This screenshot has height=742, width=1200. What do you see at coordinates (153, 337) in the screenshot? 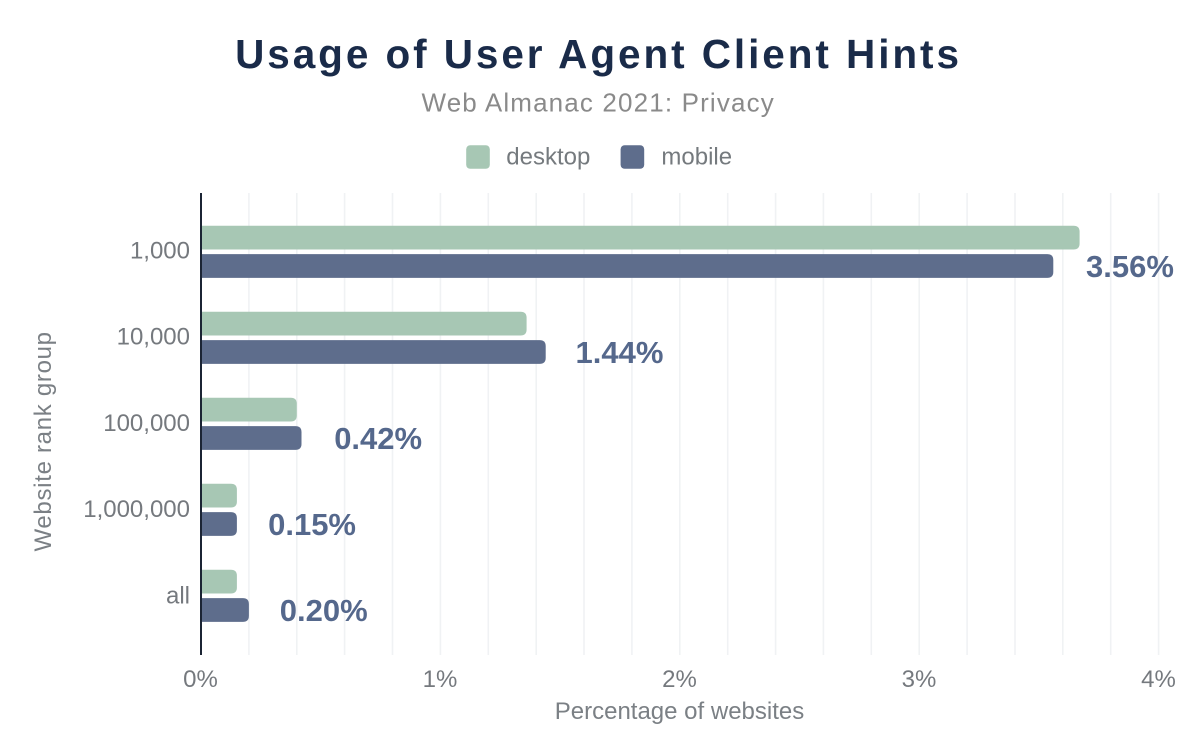
I see `svg-text: 10,000` at bounding box center [153, 337].